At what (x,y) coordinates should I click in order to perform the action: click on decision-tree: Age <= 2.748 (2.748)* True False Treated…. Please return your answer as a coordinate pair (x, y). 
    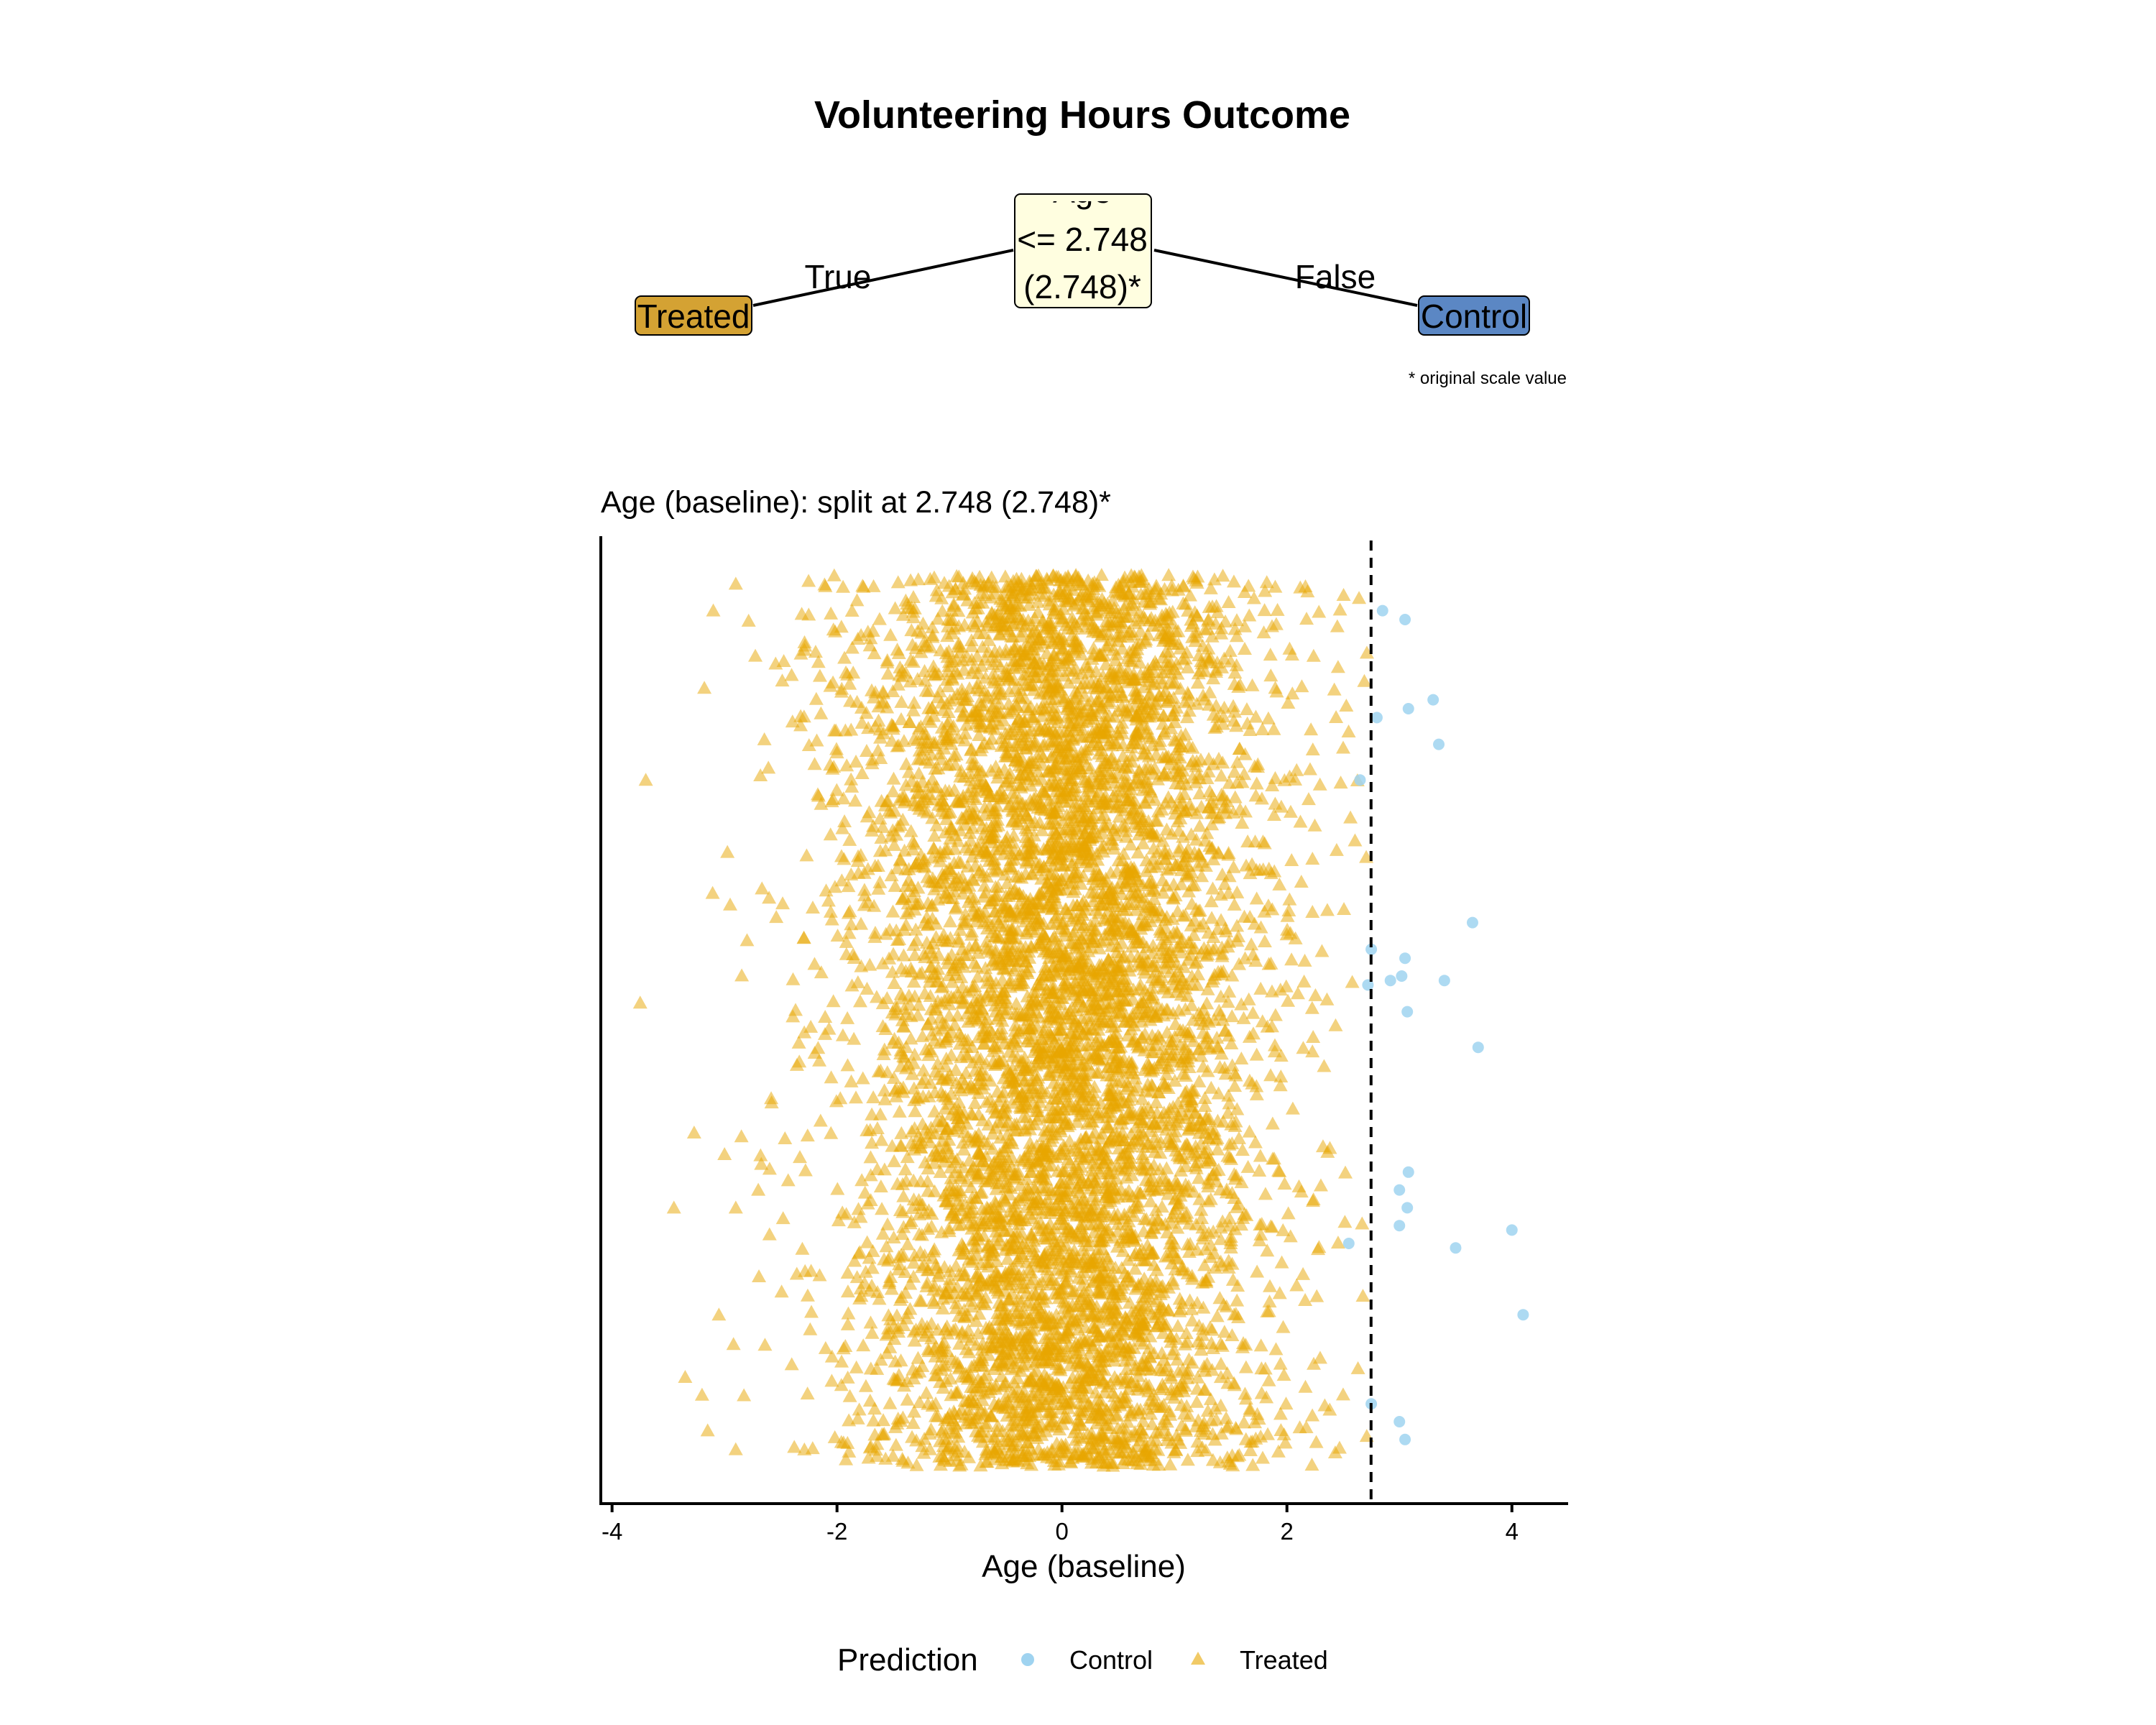
    Looking at the image, I should click on (1101, 290).